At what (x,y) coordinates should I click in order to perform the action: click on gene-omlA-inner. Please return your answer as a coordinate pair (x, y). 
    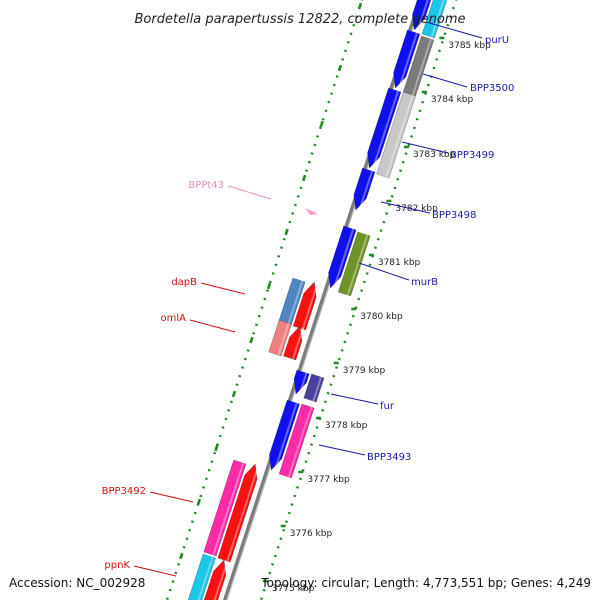
    Looking at the image, I should click on (293, 343).